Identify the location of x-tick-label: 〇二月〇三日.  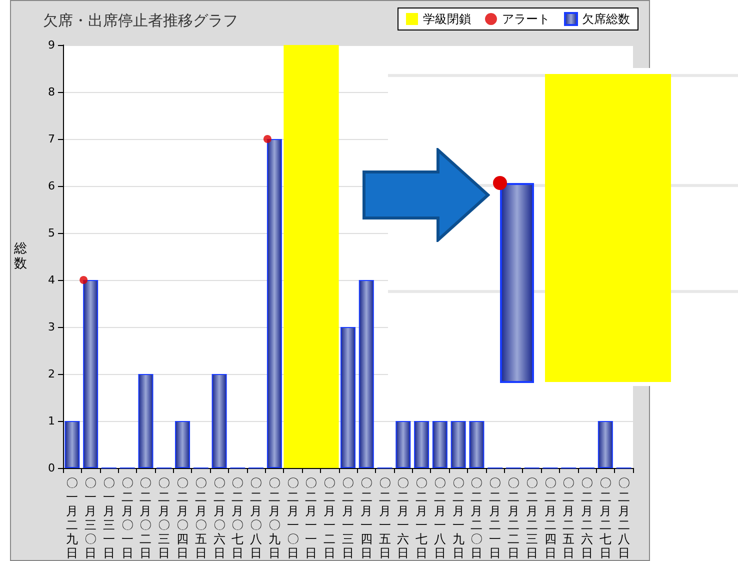
(164, 518).